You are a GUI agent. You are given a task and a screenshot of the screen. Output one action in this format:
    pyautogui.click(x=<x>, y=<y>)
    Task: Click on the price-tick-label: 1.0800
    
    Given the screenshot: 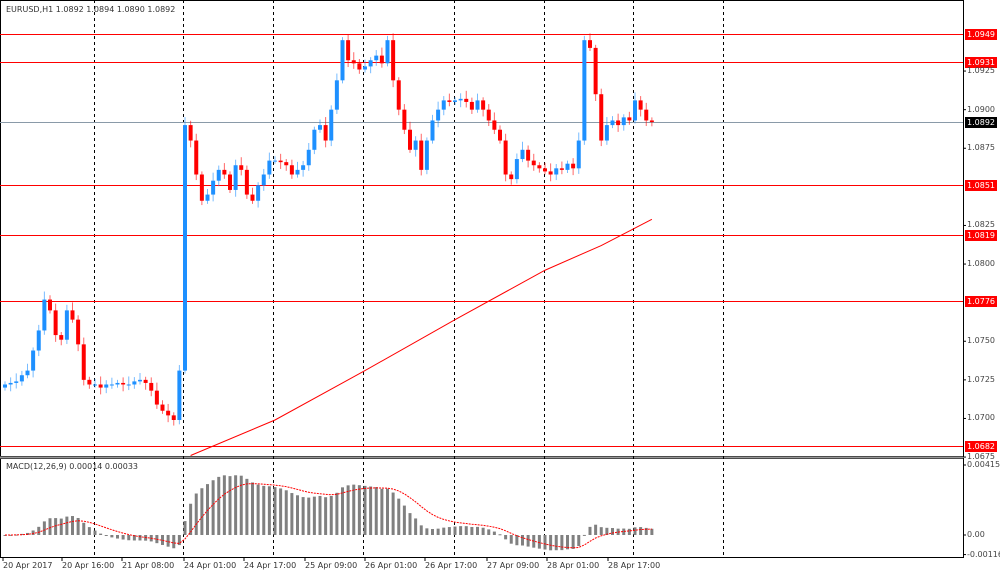 What is the action you would take?
    pyautogui.click(x=981, y=264)
    